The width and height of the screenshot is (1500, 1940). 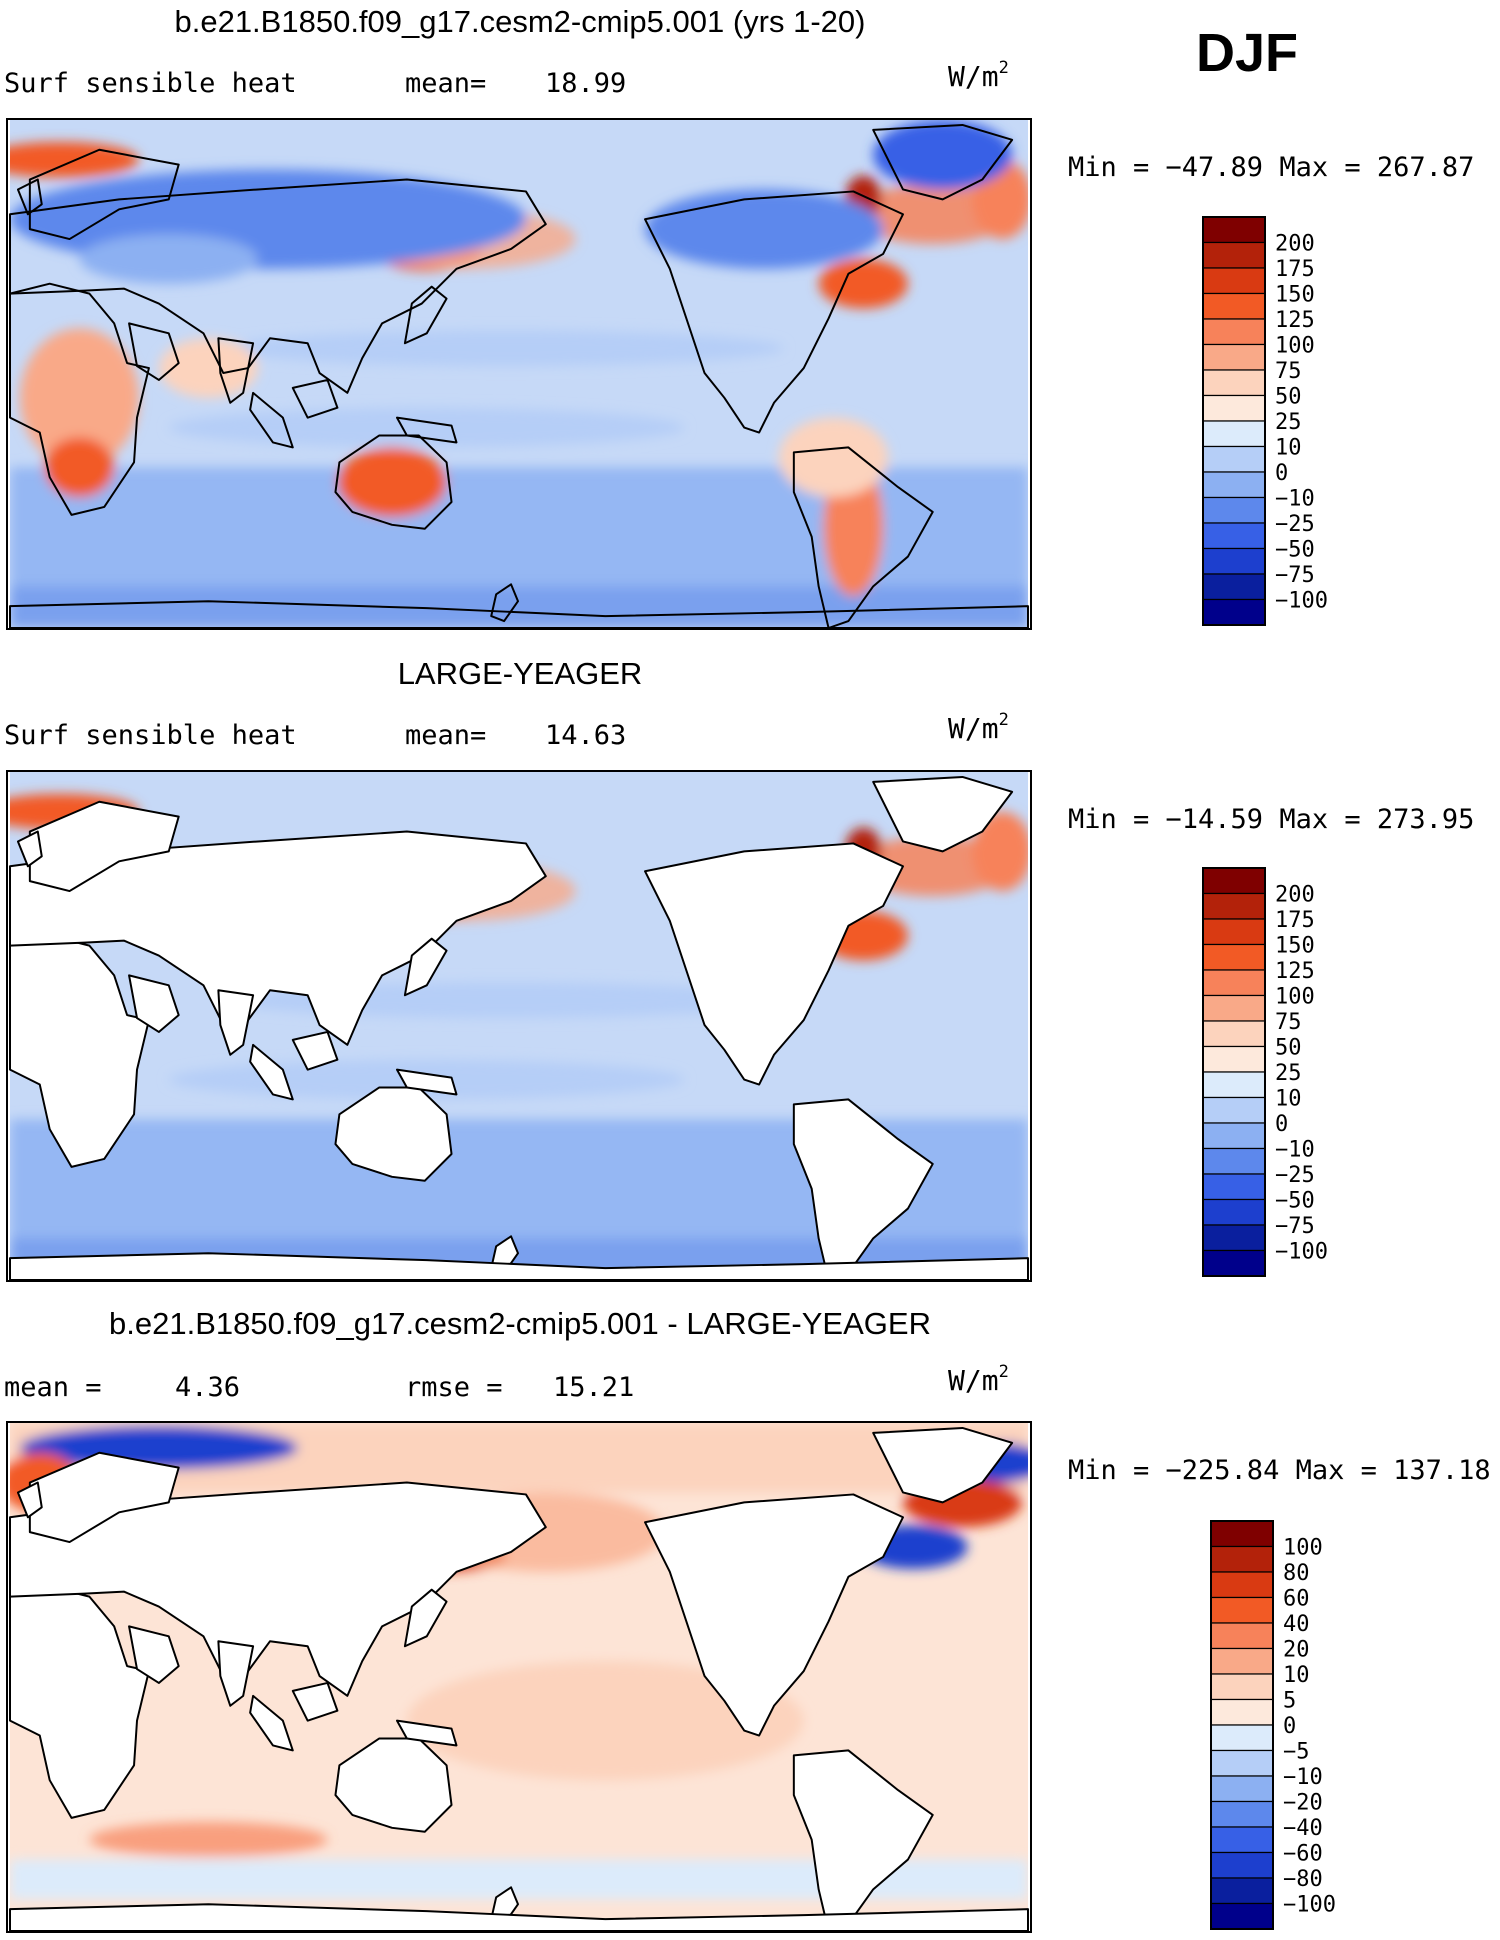 What do you see at coordinates (1295, 524) in the screenshot?
I see `colorbar-0-label-11: −25` at bounding box center [1295, 524].